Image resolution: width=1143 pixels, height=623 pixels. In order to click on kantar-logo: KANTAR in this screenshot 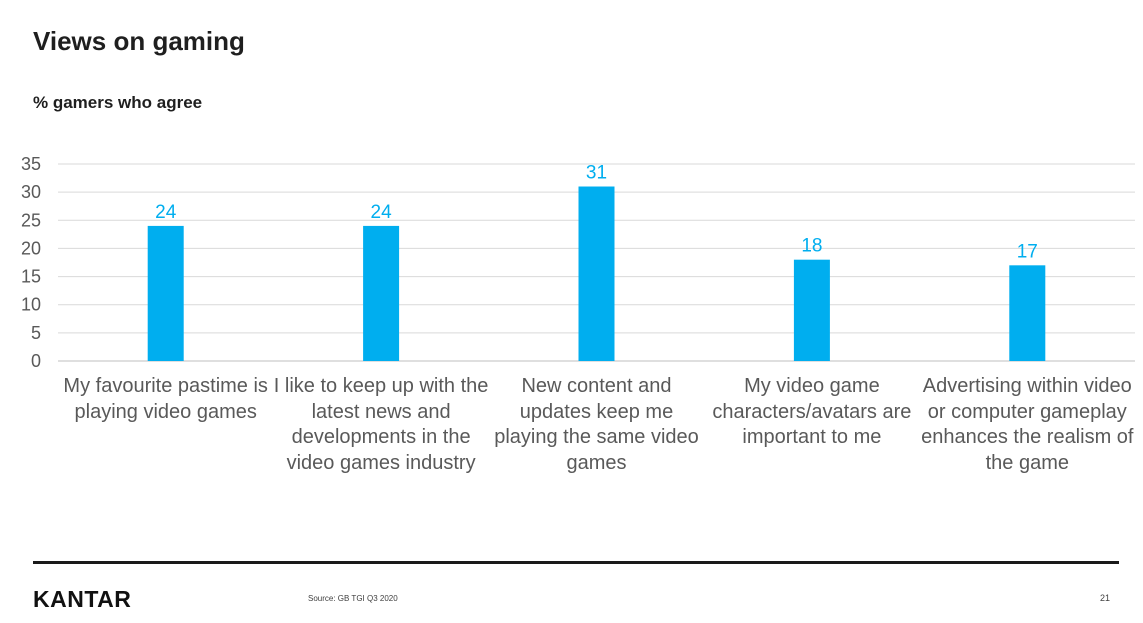, I will do `click(82, 599)`.